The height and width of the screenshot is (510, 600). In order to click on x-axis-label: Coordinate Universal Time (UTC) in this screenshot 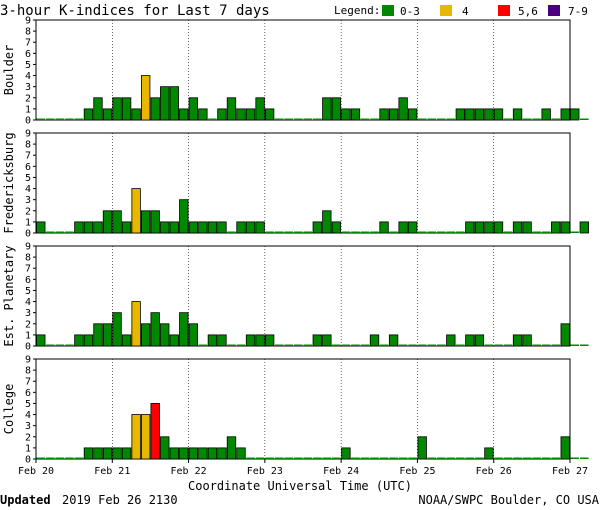, I will do `click(300, 486)`.